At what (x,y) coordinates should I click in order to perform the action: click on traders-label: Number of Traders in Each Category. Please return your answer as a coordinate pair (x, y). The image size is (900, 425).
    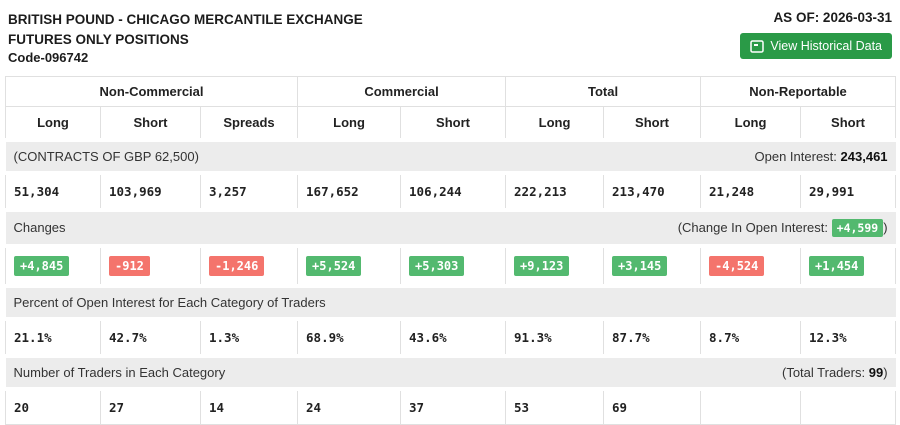
    Looking at the image, I should click on (119, 372).